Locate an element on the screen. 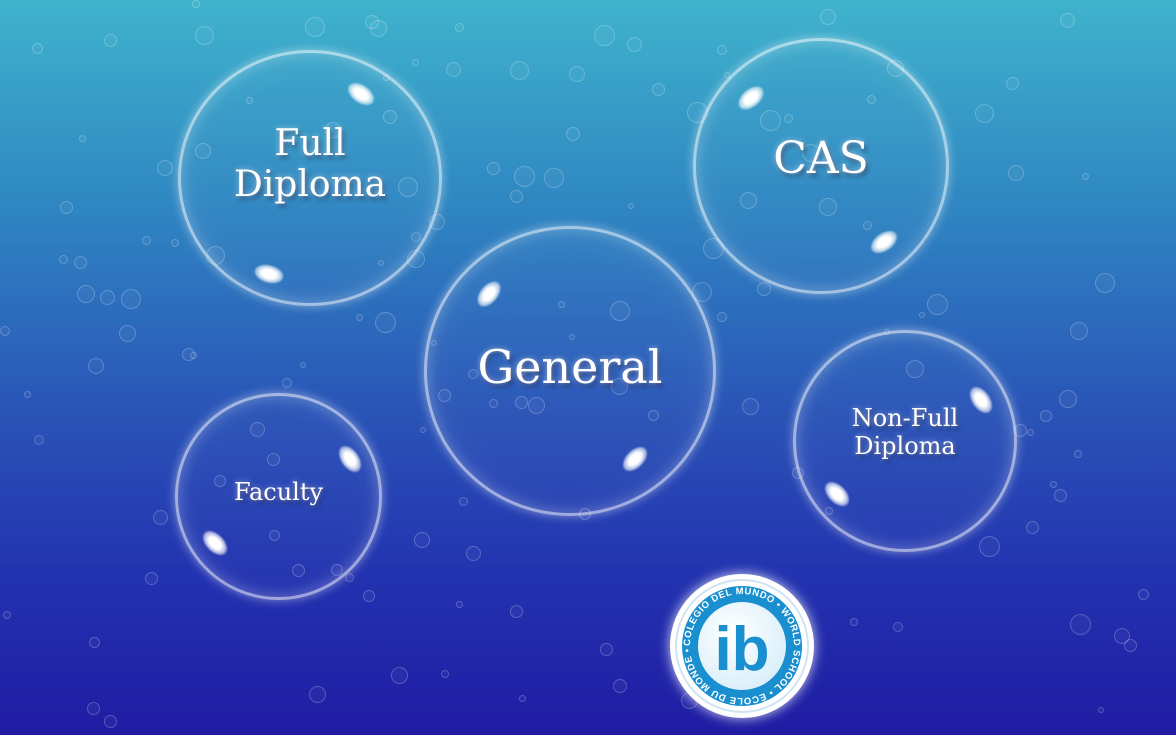  faculty-label: Faculty is located at coordinates (278, 491).